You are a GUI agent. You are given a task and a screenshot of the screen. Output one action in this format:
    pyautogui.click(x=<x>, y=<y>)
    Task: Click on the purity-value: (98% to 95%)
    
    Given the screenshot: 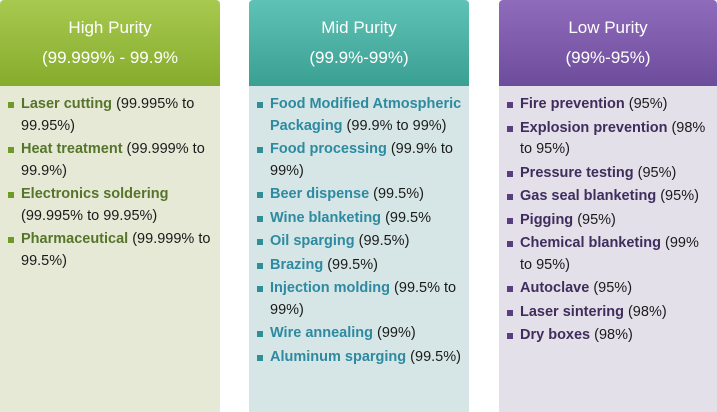 What is the action you would take?
    pyautogui.click(x=613, y=138)
    